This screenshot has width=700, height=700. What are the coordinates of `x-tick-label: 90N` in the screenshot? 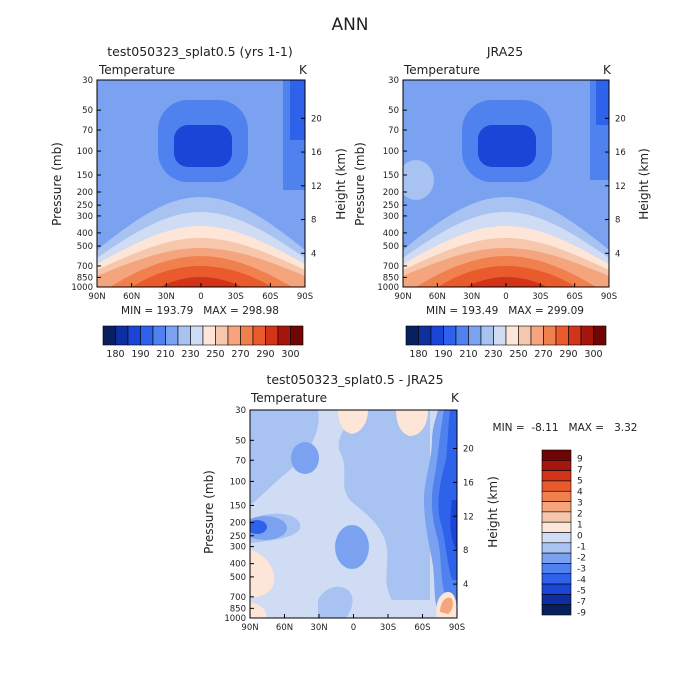 It's located at (402, 297).